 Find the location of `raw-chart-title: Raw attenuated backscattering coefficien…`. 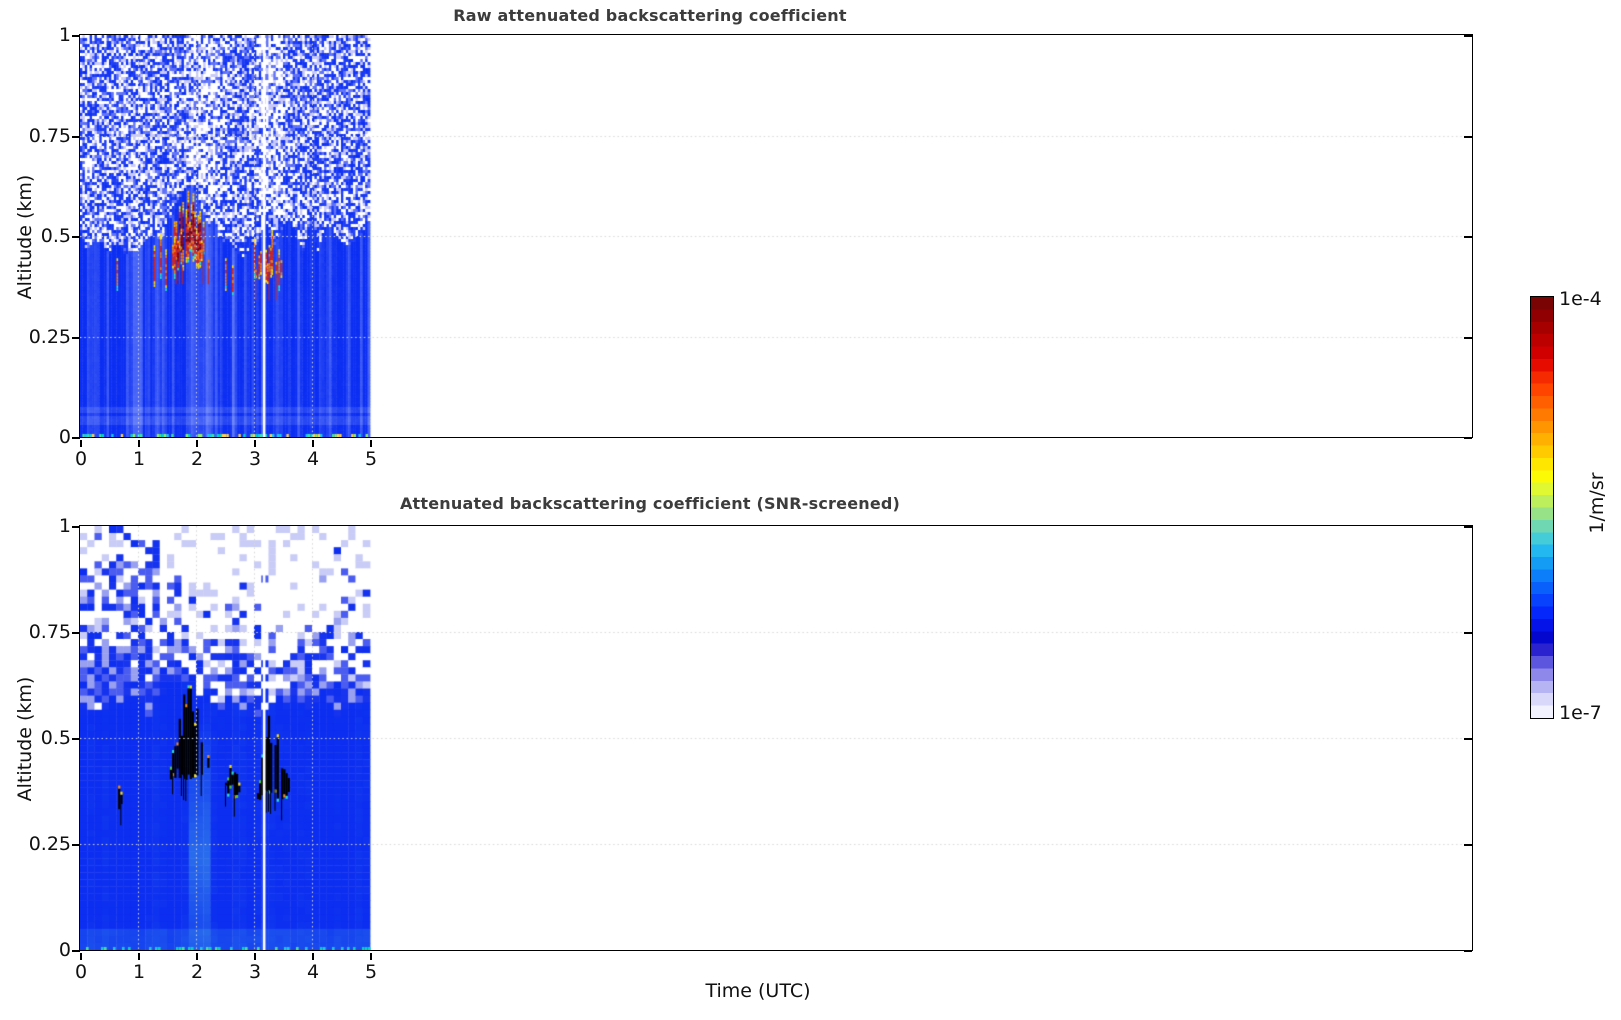

raw-chart-title: Raw attenuated backscattering coefficien… is located at coordinates (650, 15).